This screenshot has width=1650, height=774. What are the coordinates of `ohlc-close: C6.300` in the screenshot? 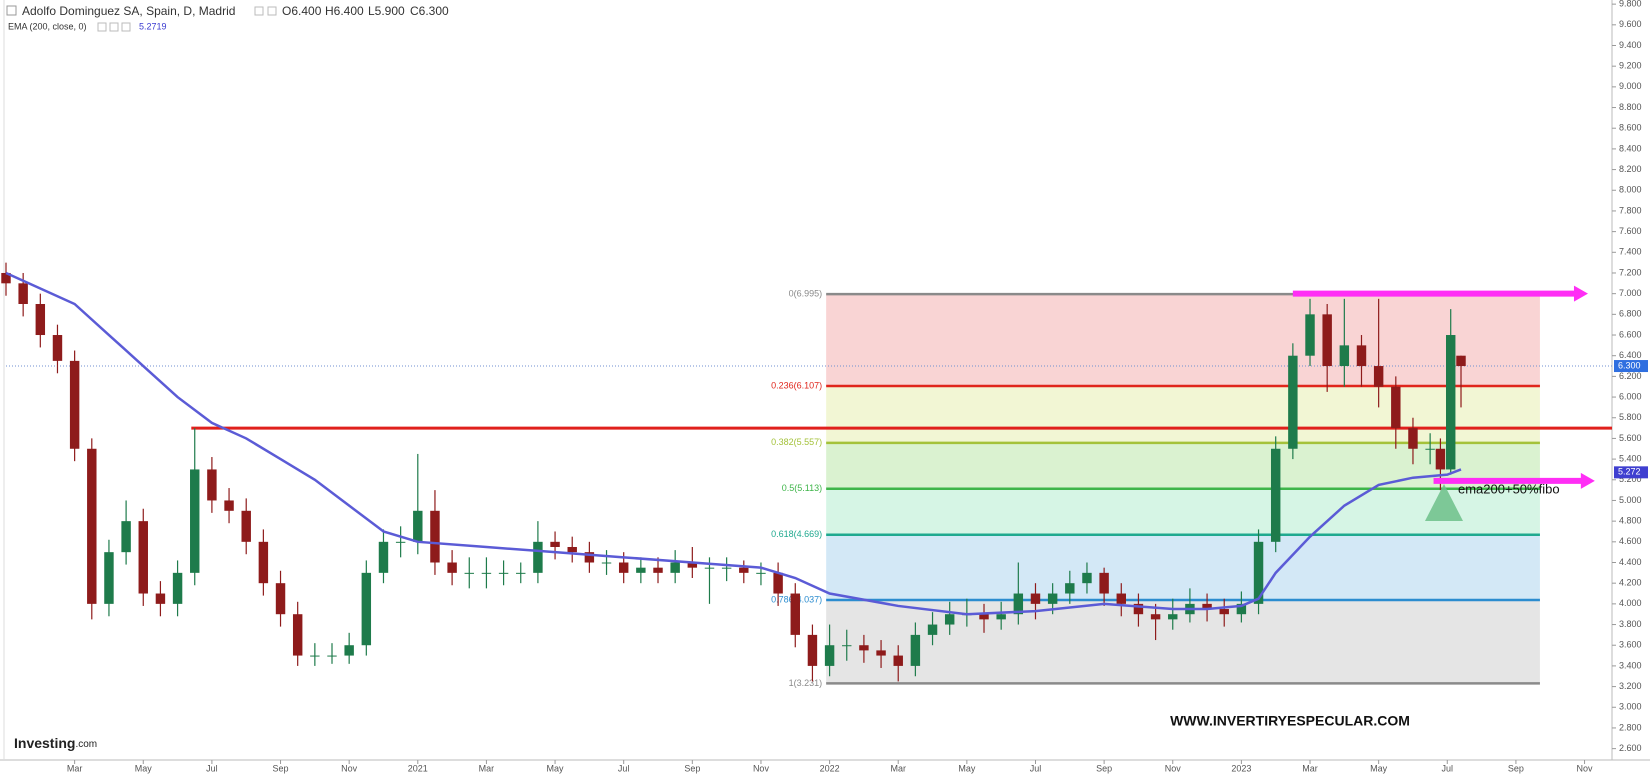 It's located at (429, 11).